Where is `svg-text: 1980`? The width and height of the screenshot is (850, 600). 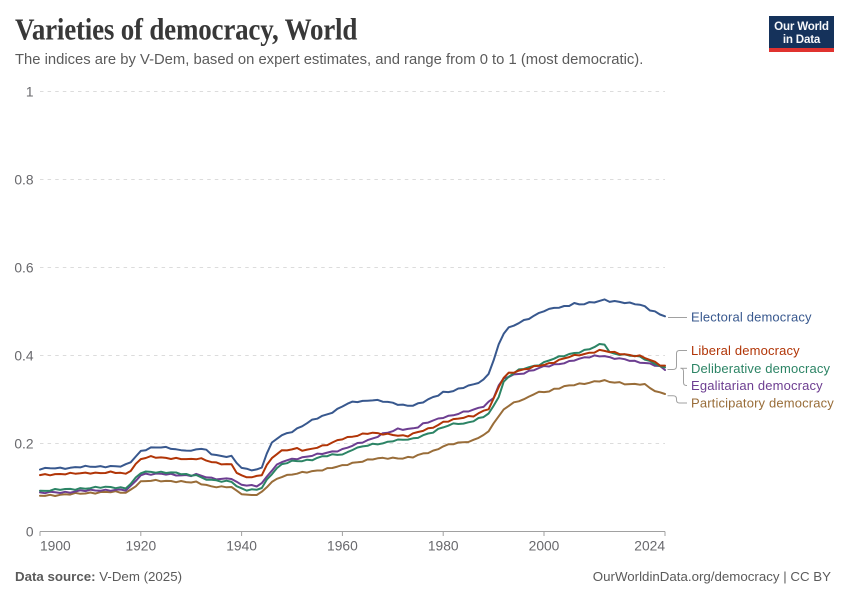 svg-text: 1980 is located at coordinates (443, 546).